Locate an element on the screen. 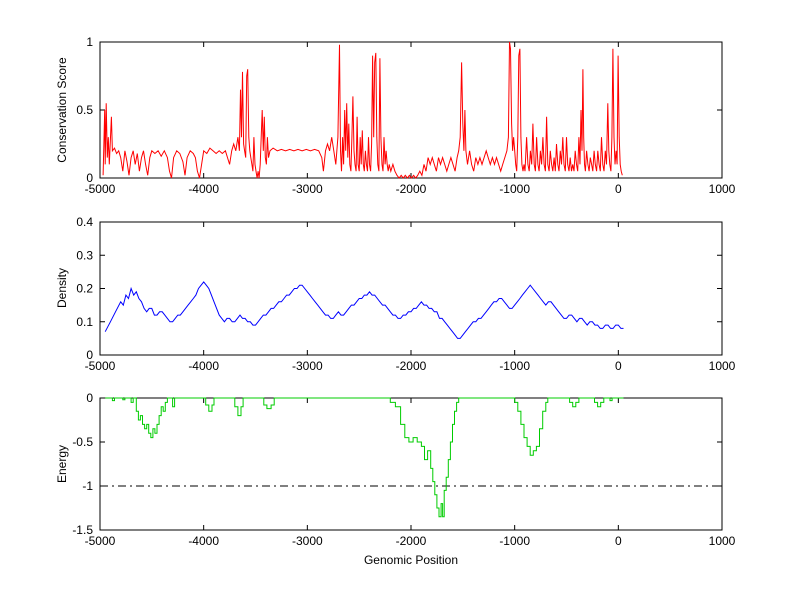  y-tick-label: 0.1 is located at coordinates (84, 322).